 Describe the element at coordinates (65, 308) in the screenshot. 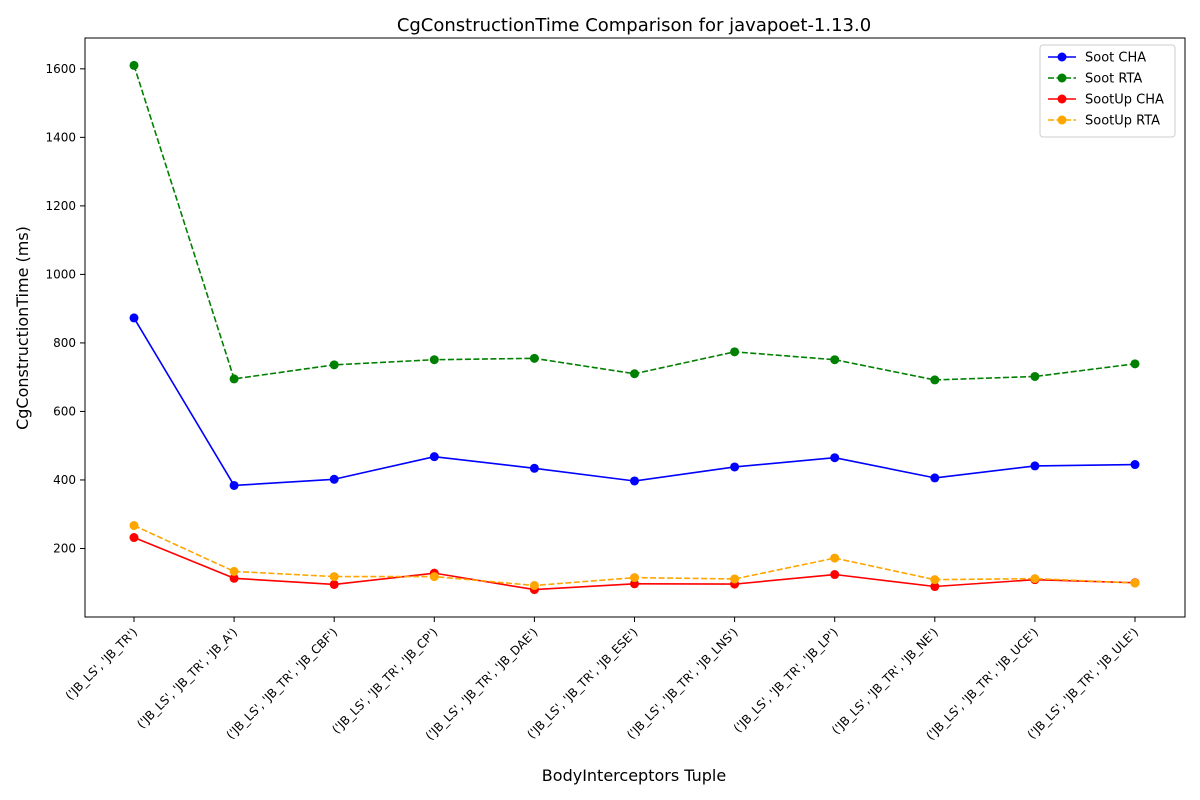

I see `y-axis: 200 400 600 800 1000 1200 1400 1600` at that location.